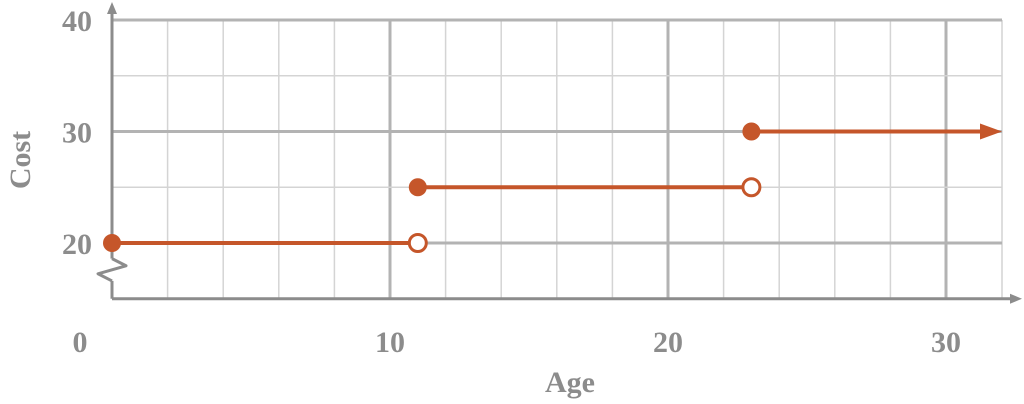  What do you see at coordinates (668, 342) in the screenshot?
I see `x-tick-label: 20` at bounding box center [668, 342].